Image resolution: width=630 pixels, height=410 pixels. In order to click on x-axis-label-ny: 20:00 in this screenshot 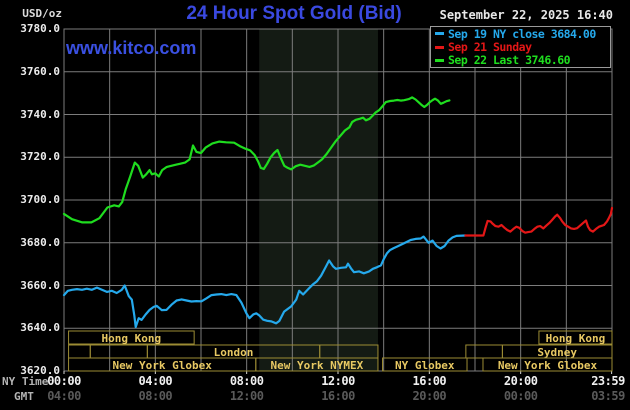, I will do `click(520, 381)`.